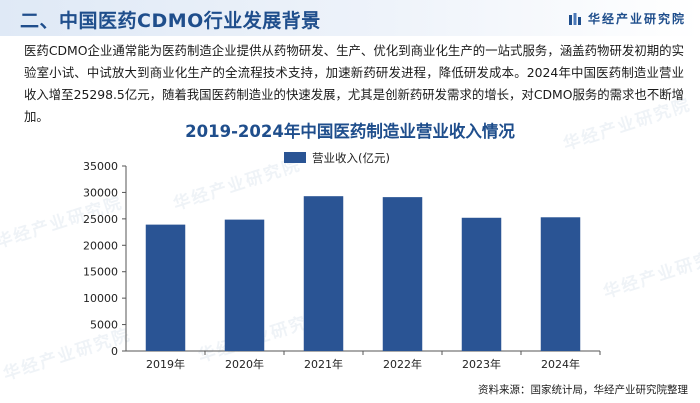 Image resolution: width=700 pixels, height=403 pixels. Describe the element at coordinates (351, 158) in the screenshot. I see `legend-label: 营业收入(亿元)` at that location.